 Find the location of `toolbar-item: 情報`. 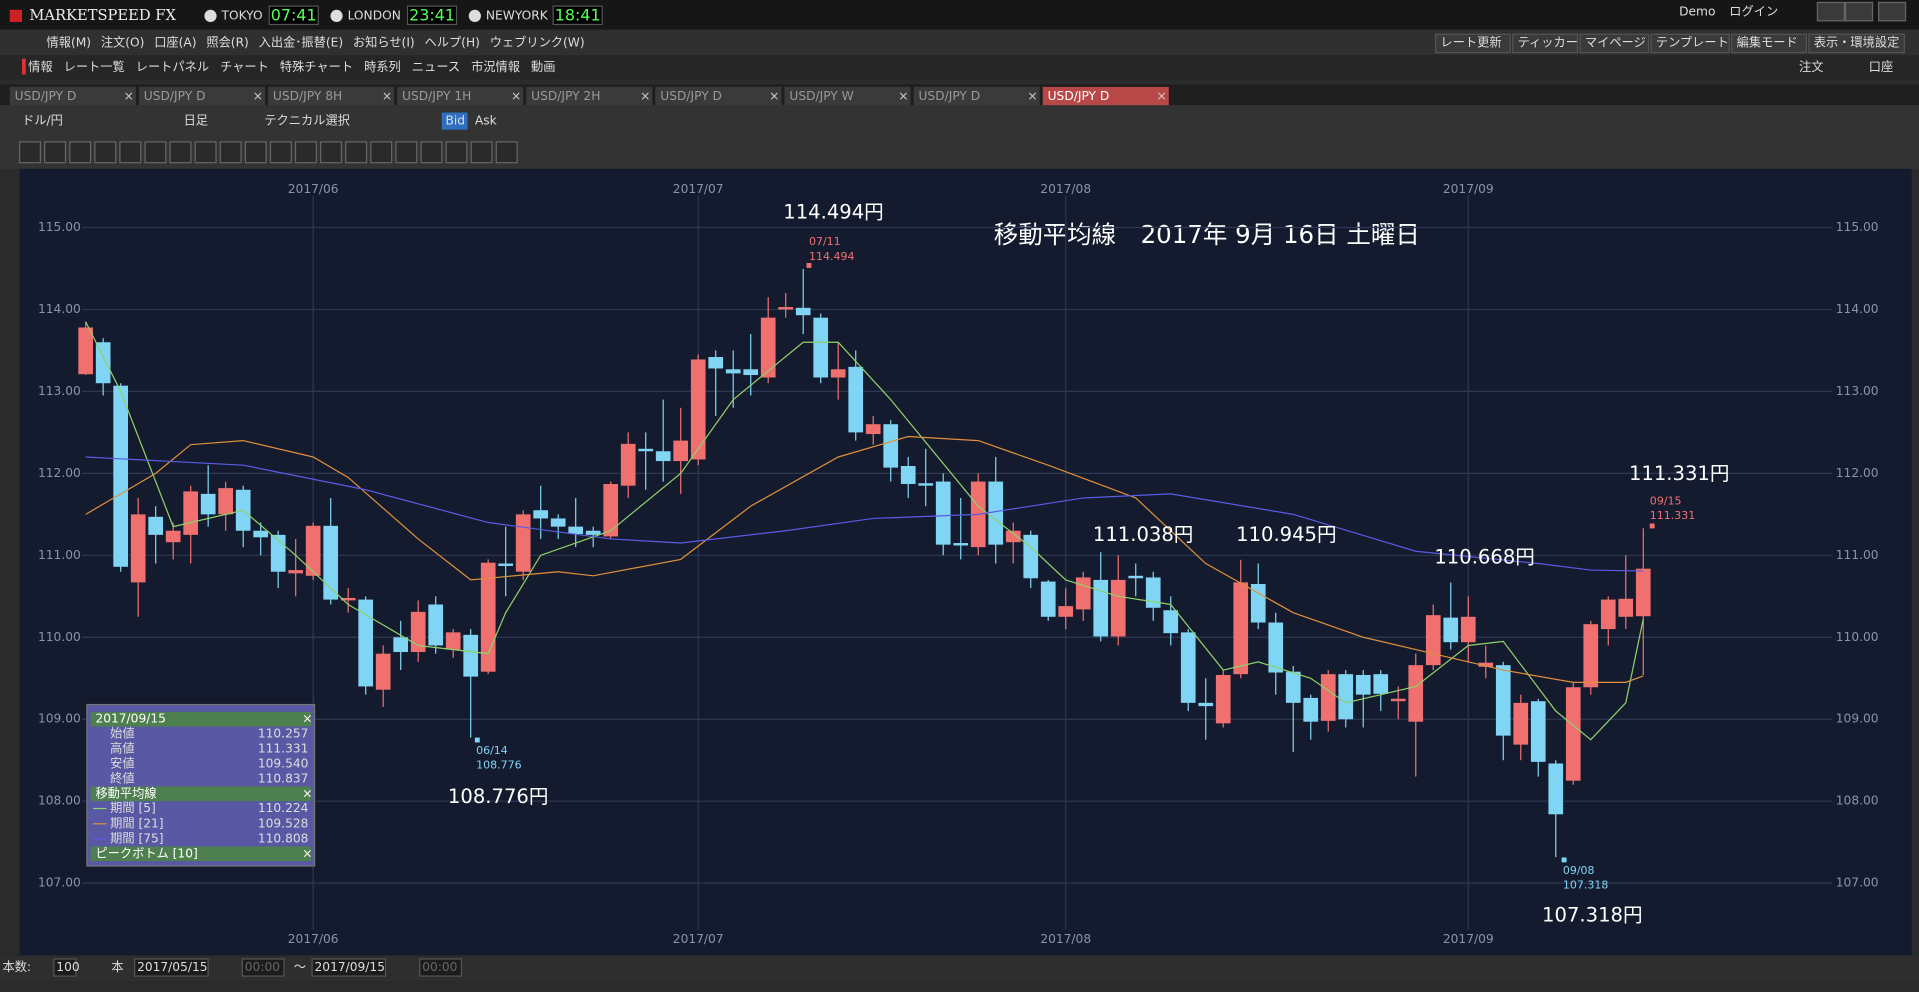

toolbar-item: 情報 is located at coordinates (40, 67).